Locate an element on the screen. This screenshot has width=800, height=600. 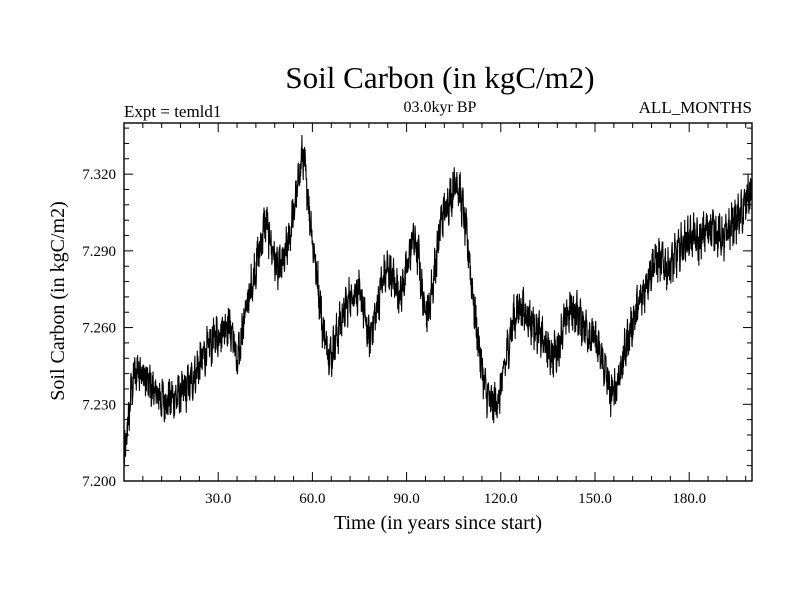
x-tick-label: 30.0 is located at coordinates (218, 499).